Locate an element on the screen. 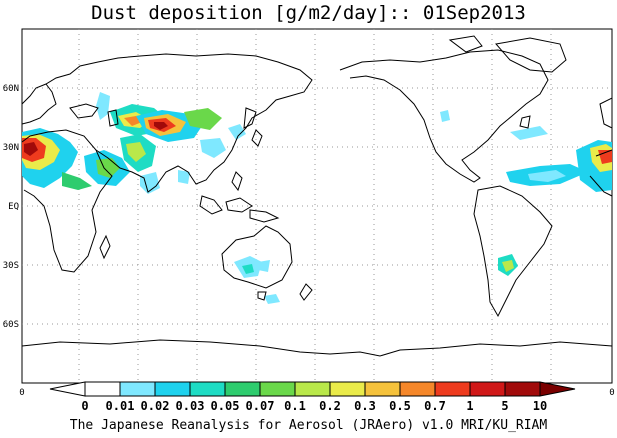 This screenshot has width=617, height=438. colorbar-label: 0.1 is located at coordinates (295, 406).